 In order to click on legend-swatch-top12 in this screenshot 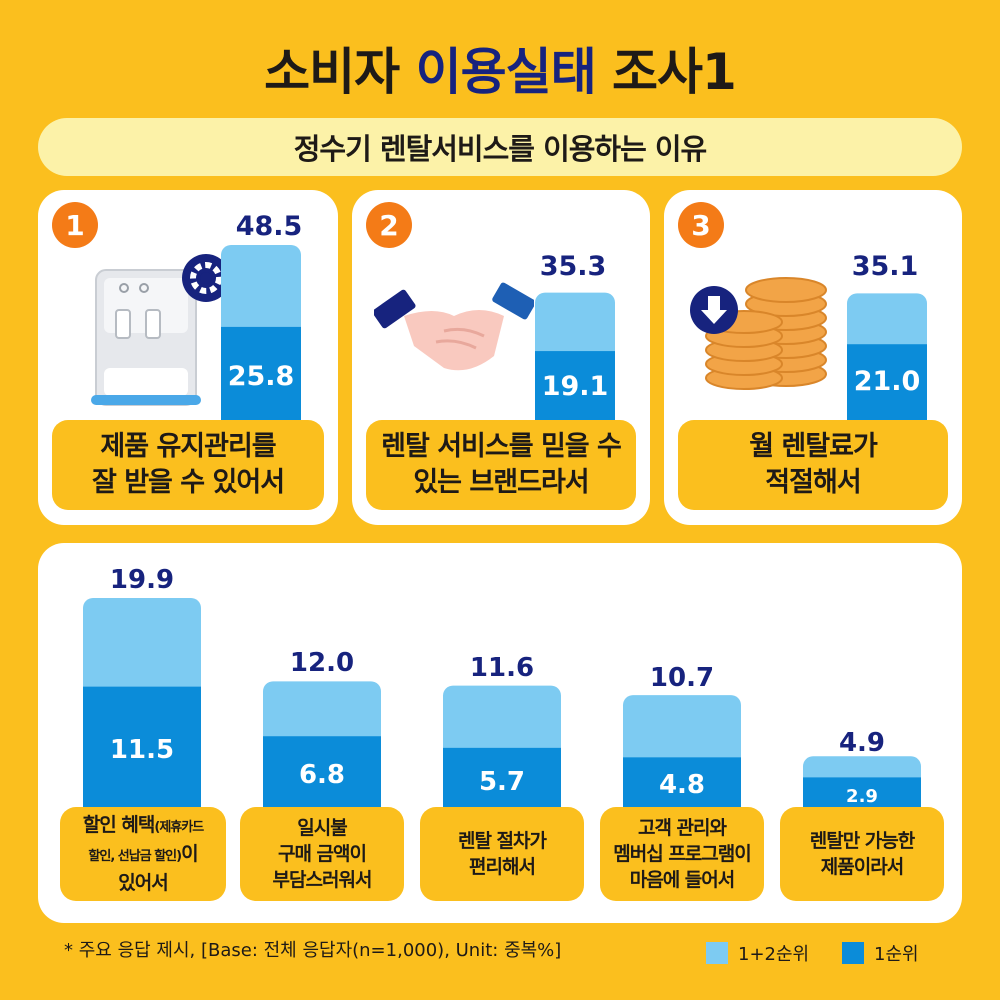, I will do `click(717, 953)`.